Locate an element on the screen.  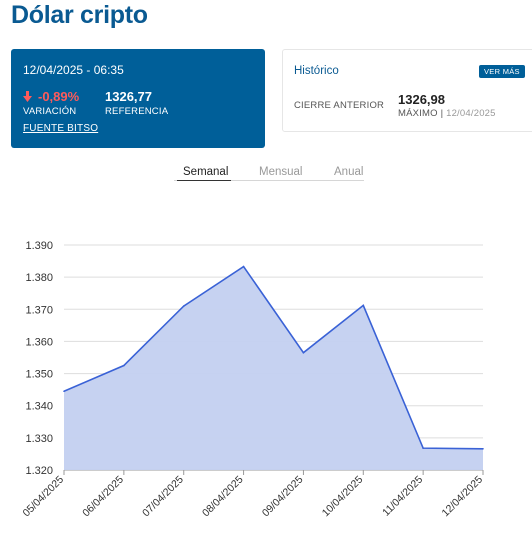
x-tick-label: 06/04/2025 is located at coordinates (103, 497).